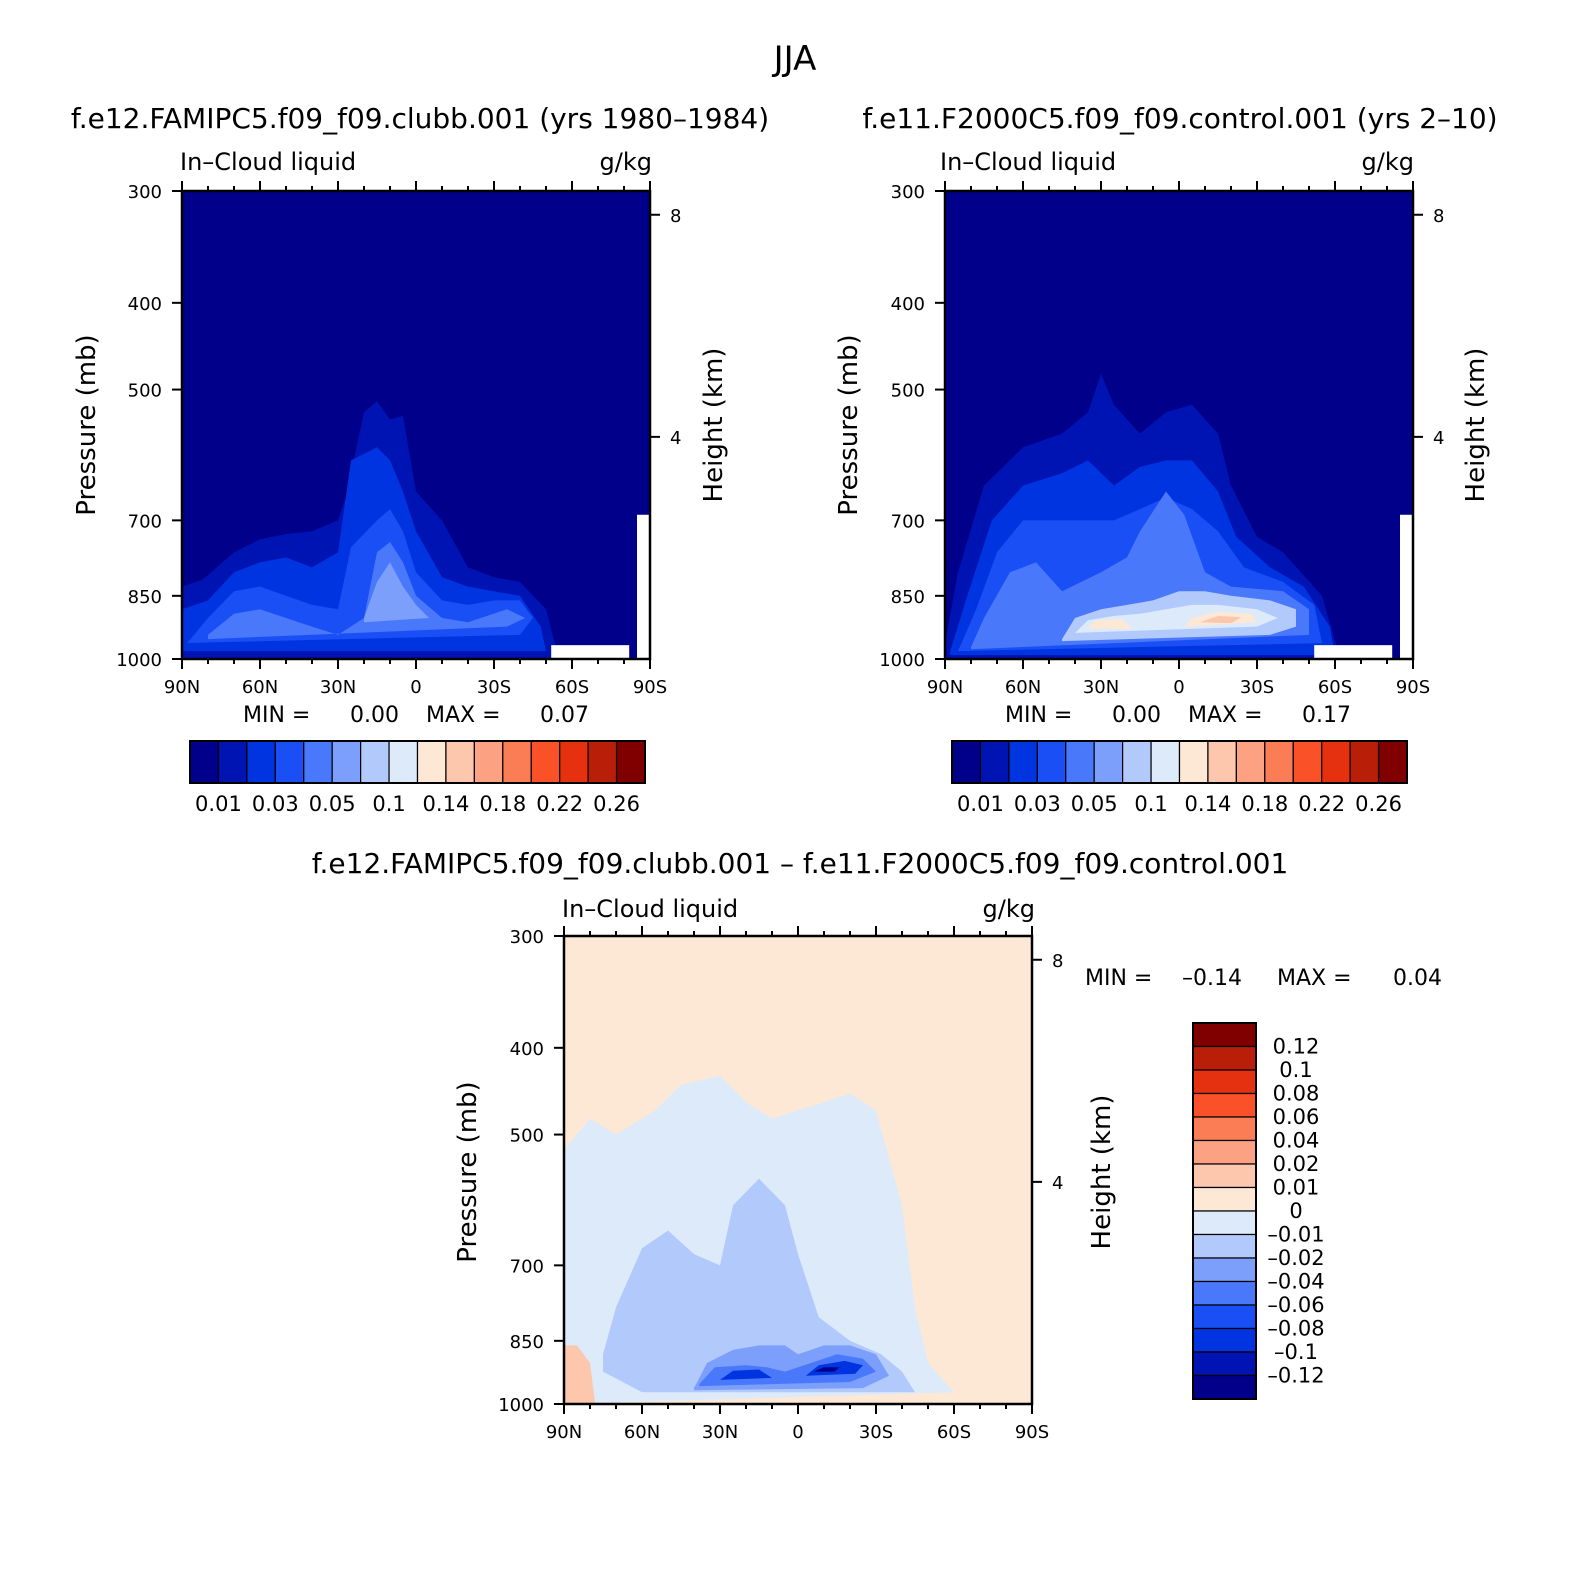 The width and height of the screenshot is (1591, 1588). I want to click on colorbar-label: –0.06, so click(1295, 1305).